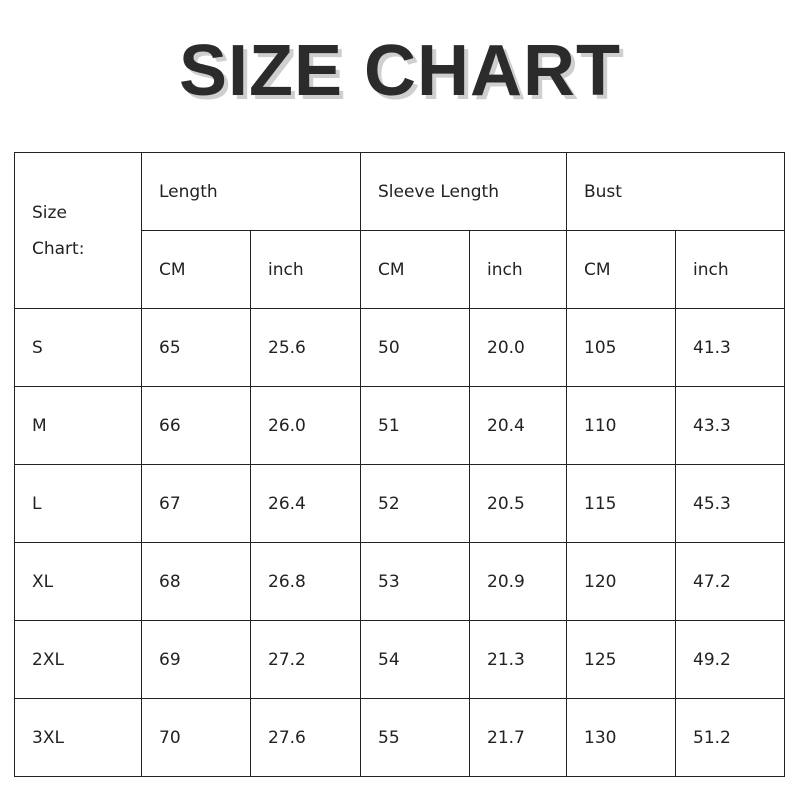 This screenshot has height=800, width=800. What do you see at coordinates (518, 425) in the screenshot?
I see `value-cell: 20.4` at bounding box center [518, 425].